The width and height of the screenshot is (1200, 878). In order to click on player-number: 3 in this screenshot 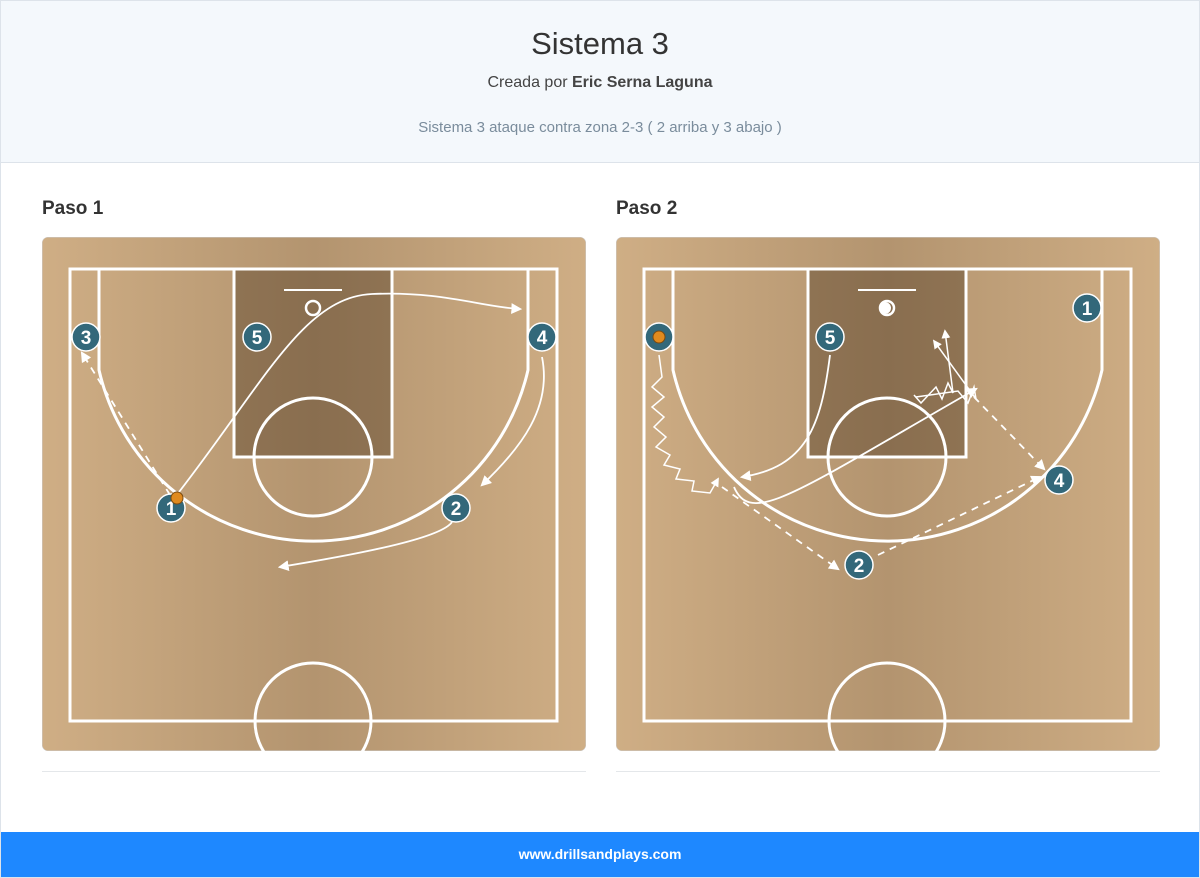, I will do `click(86, 338)`.